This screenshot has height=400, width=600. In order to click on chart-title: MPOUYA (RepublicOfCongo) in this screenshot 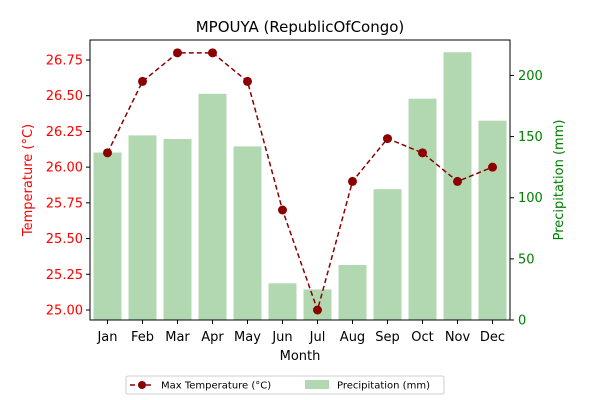, I will do `click(300, 27)`.